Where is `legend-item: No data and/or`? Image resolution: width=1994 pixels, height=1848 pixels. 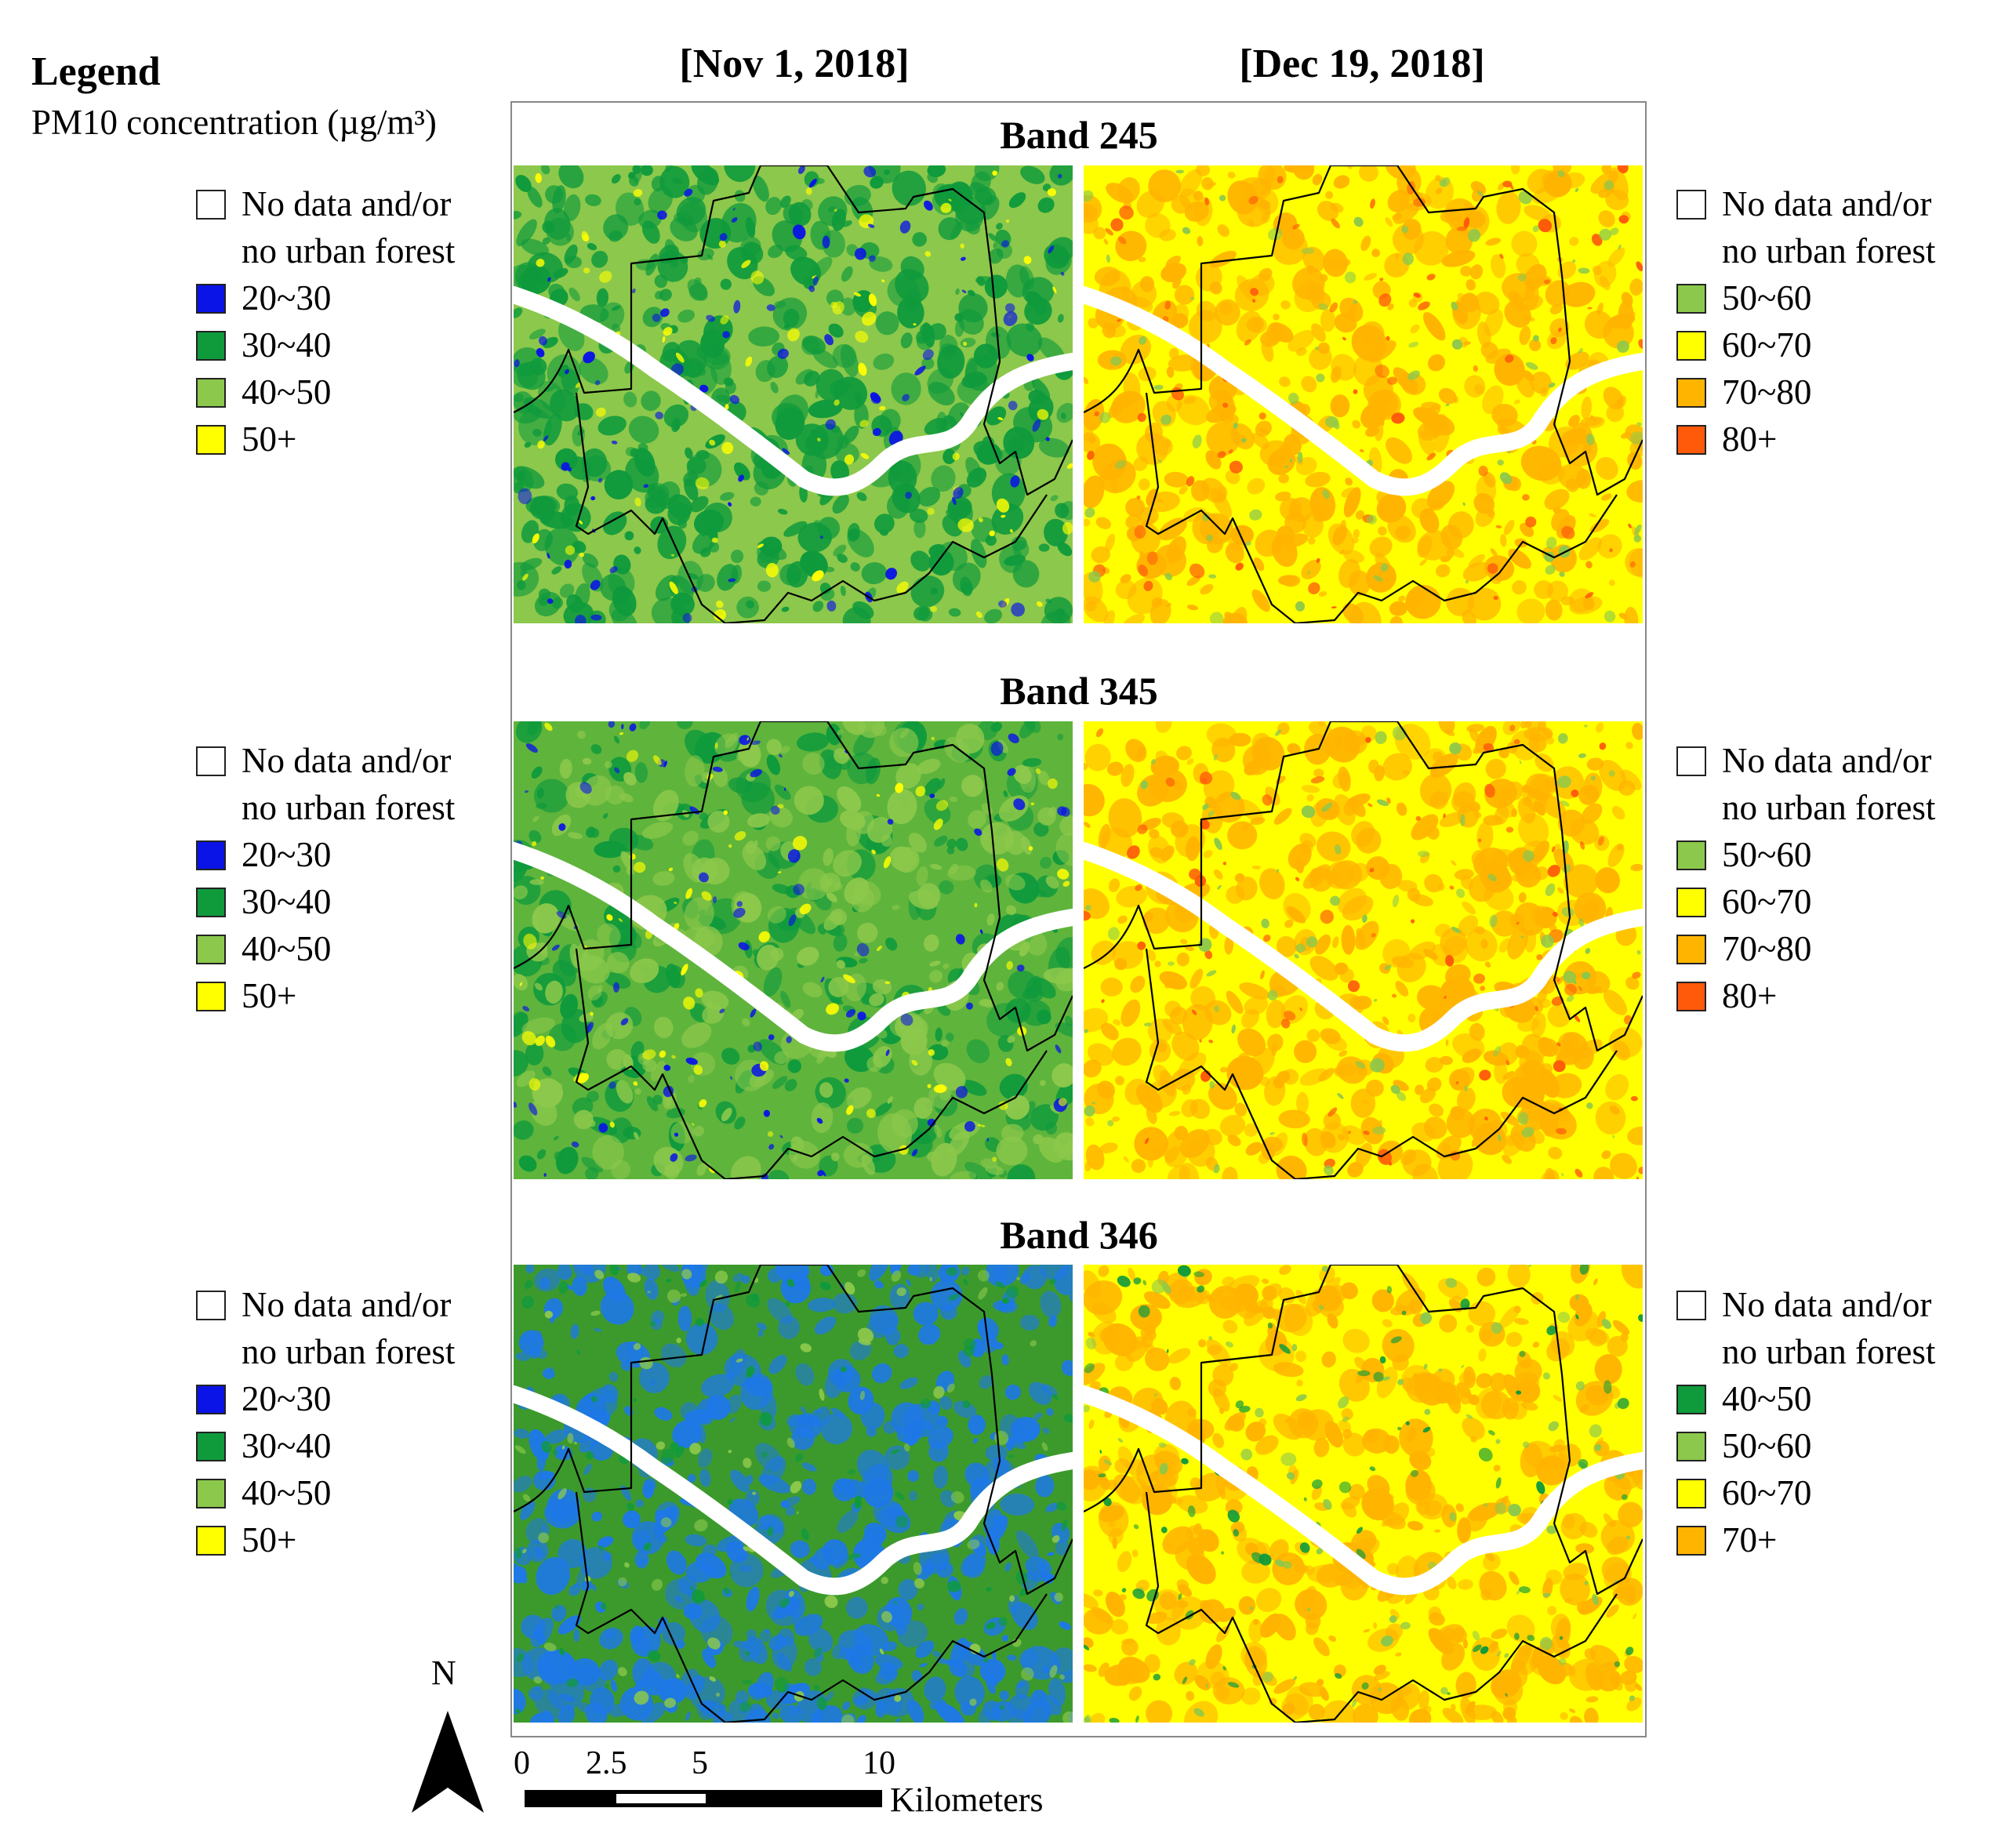
legend-item: No data and/or is located at coordinates (1835, 760).